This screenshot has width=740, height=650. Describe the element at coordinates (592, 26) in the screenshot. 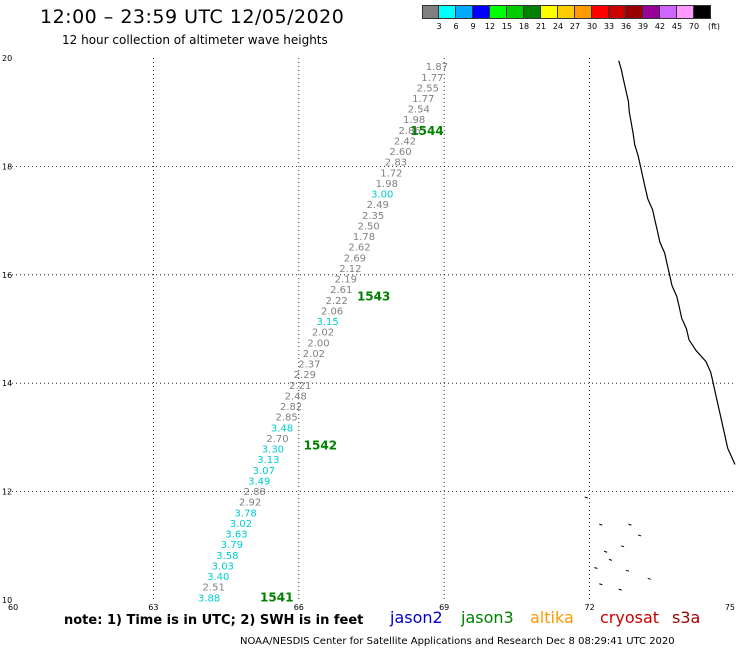

I see `color-scale-label: 30` at that location.